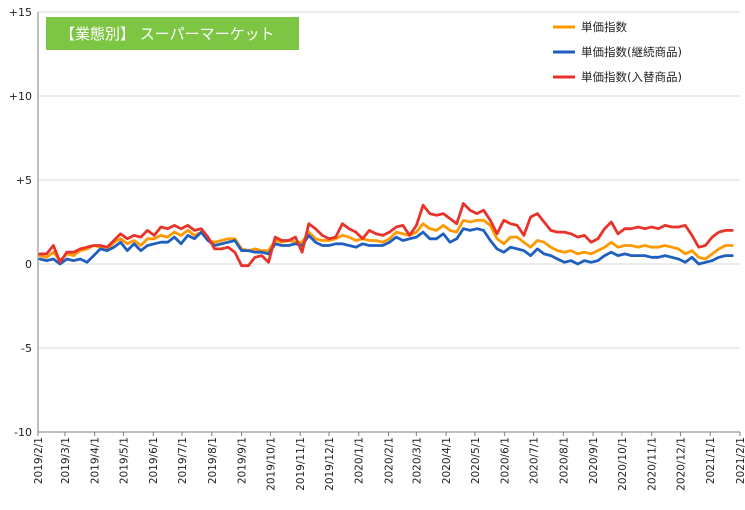 The image size is (745, 510). What do you see at coordinates (506, 460) in the screenshot?
I see `x-tick-label: 2020/6/1` at bounding box center [506, 460].